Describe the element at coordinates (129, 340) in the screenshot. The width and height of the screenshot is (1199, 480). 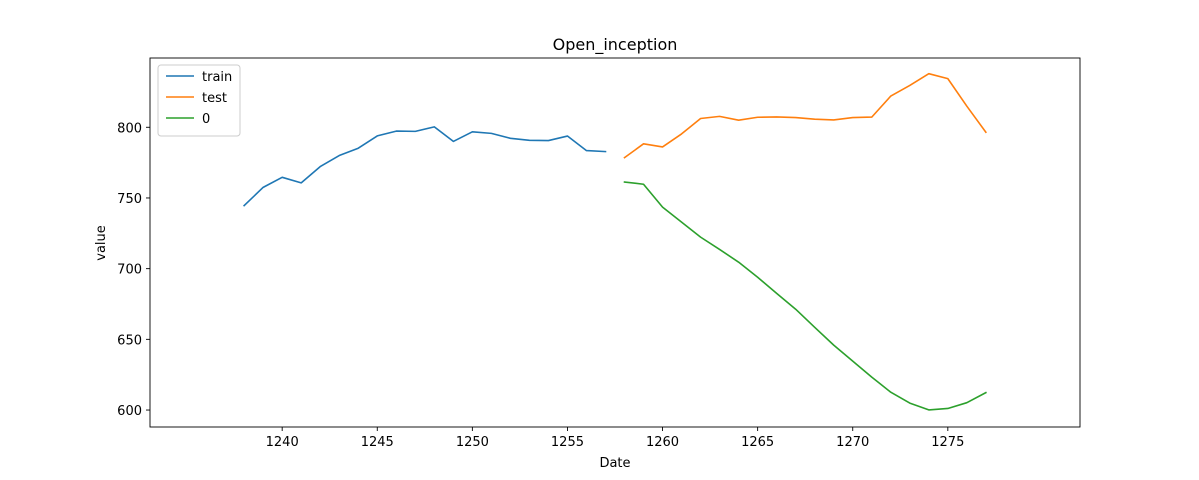
I see `y-tick-label: 650` at that location.